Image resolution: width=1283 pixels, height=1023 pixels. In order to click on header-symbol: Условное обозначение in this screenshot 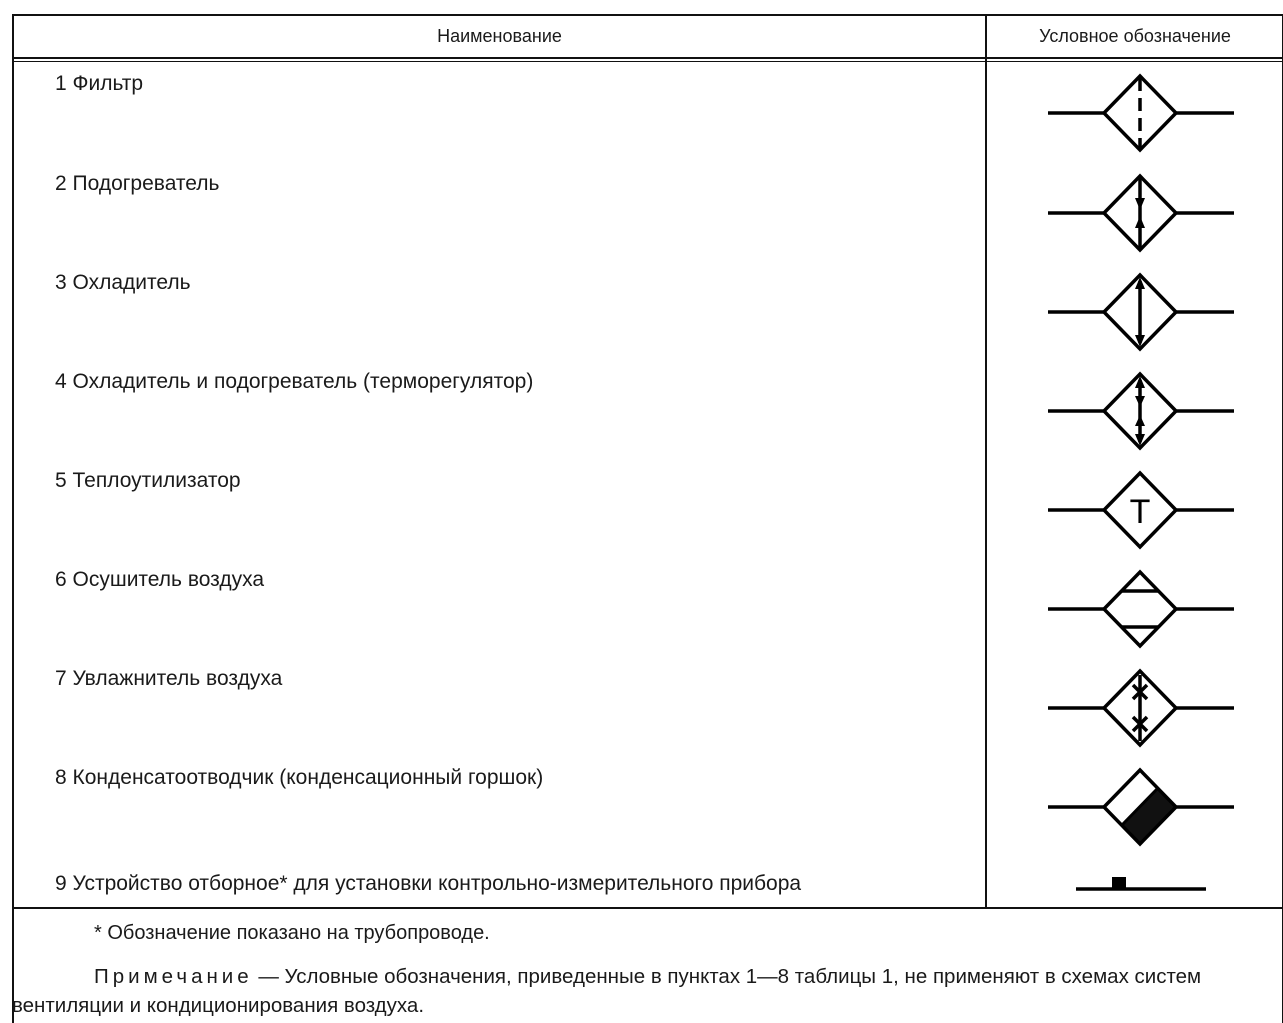, I will do `click(1135, 36)`.